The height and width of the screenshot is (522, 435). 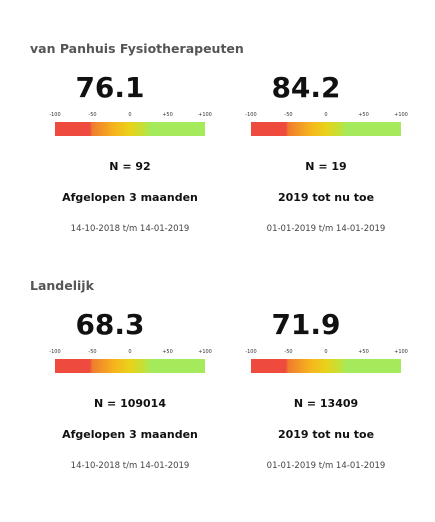 What do you see at coordinates (306, 324) in the screenshot?
I see `score-value: 71.9` at bounding box center [306, 324].